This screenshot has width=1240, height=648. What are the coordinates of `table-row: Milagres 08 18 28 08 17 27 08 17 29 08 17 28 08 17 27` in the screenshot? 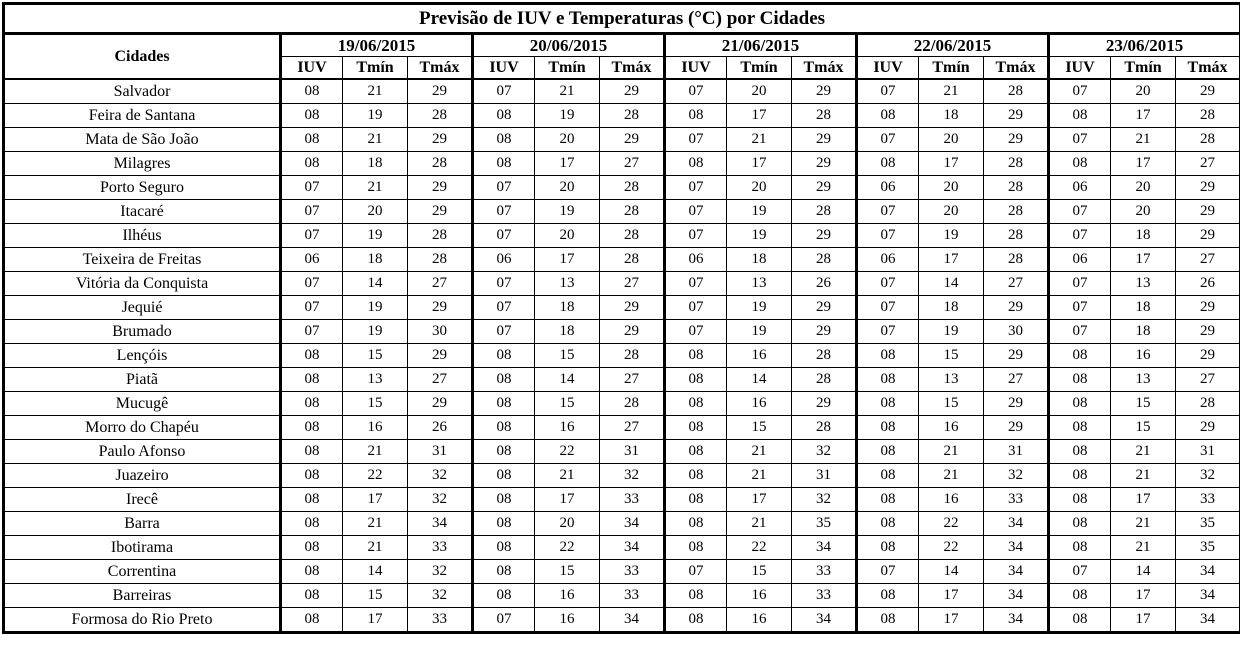 It's located at (621, 163).